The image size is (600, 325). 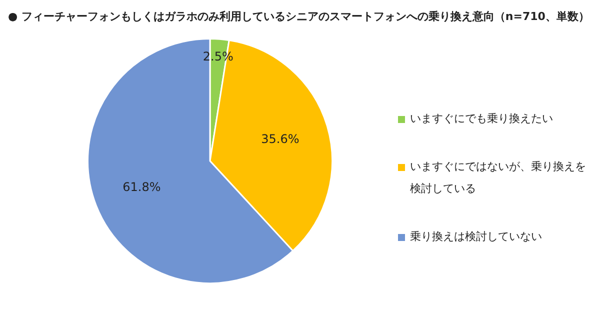 I want to click on chart-title: ● フィーチャーフォンもしくはガラホのみ利用しているシニアのスマートフォンへの乗り換え意向（n=710、単数）, so click(x=299, y=16).